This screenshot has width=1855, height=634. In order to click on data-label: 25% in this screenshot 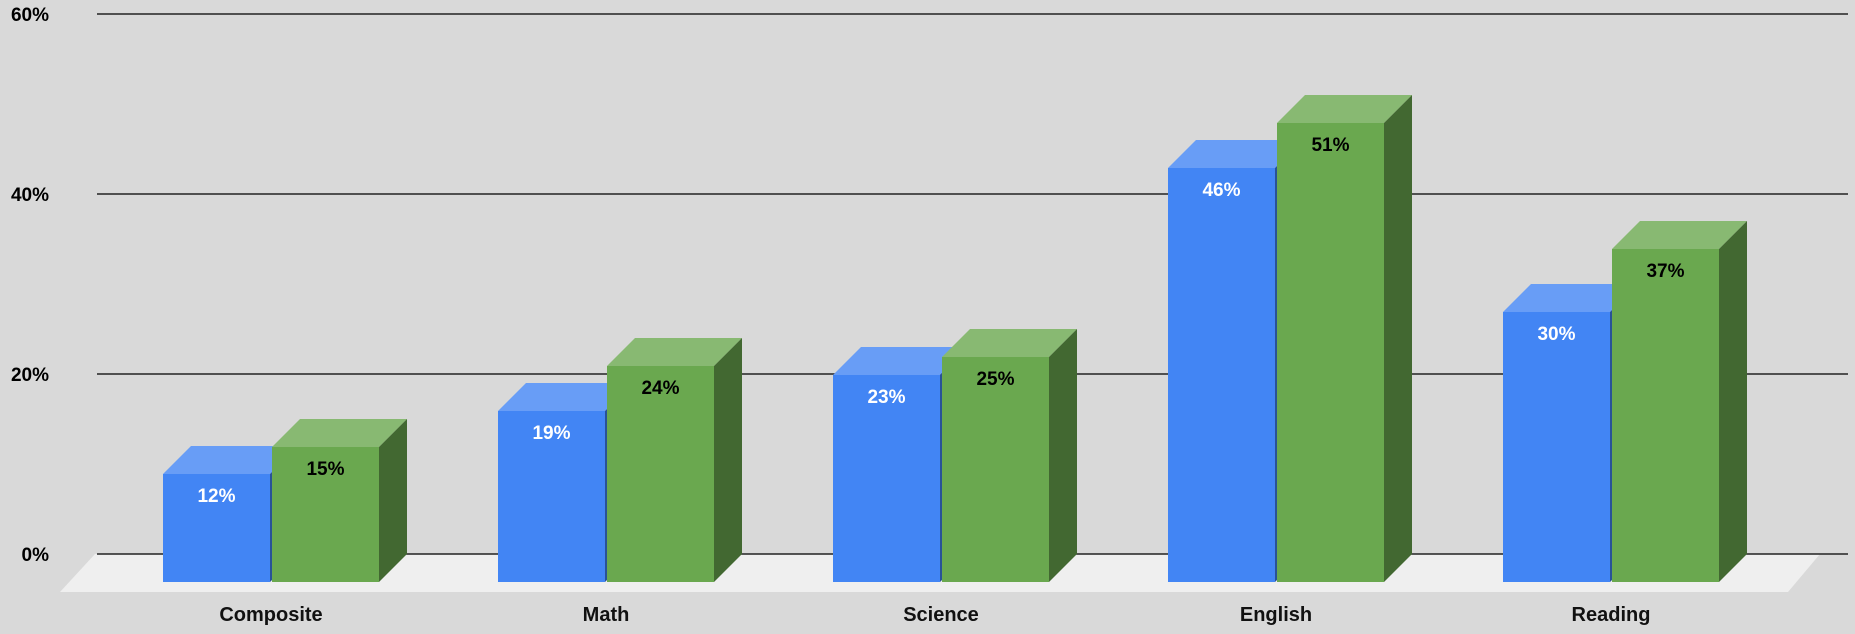, I will do `click(995, 379)`.